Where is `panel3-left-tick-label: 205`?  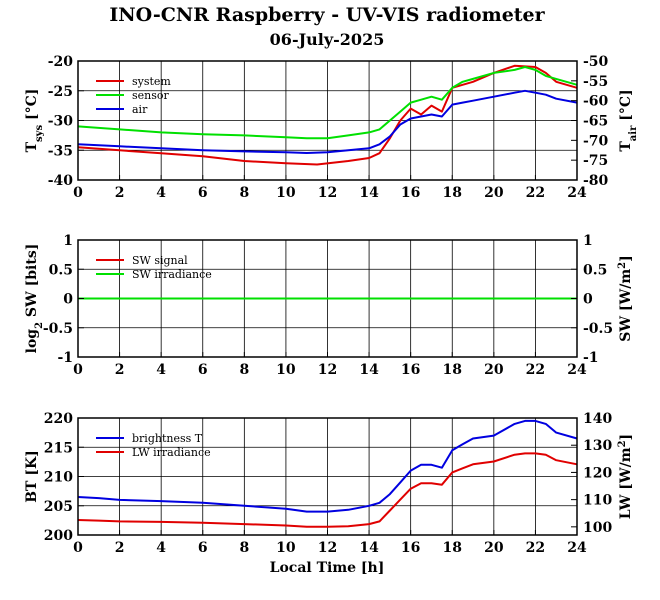 panel3-left-tick-label: 205 is located at coordinates (58, 507).